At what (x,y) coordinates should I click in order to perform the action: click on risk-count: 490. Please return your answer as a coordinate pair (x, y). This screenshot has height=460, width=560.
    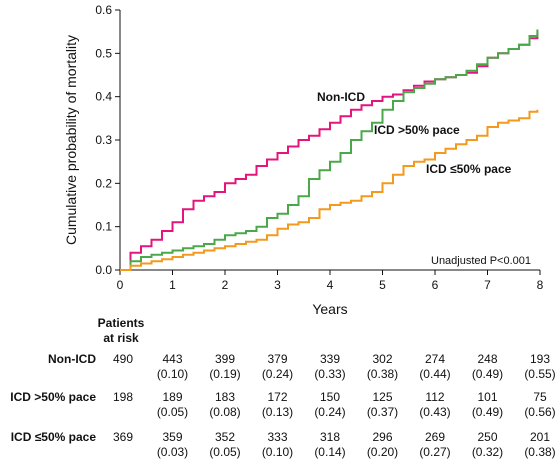
    Looking at the image, I should click on (123, 359).